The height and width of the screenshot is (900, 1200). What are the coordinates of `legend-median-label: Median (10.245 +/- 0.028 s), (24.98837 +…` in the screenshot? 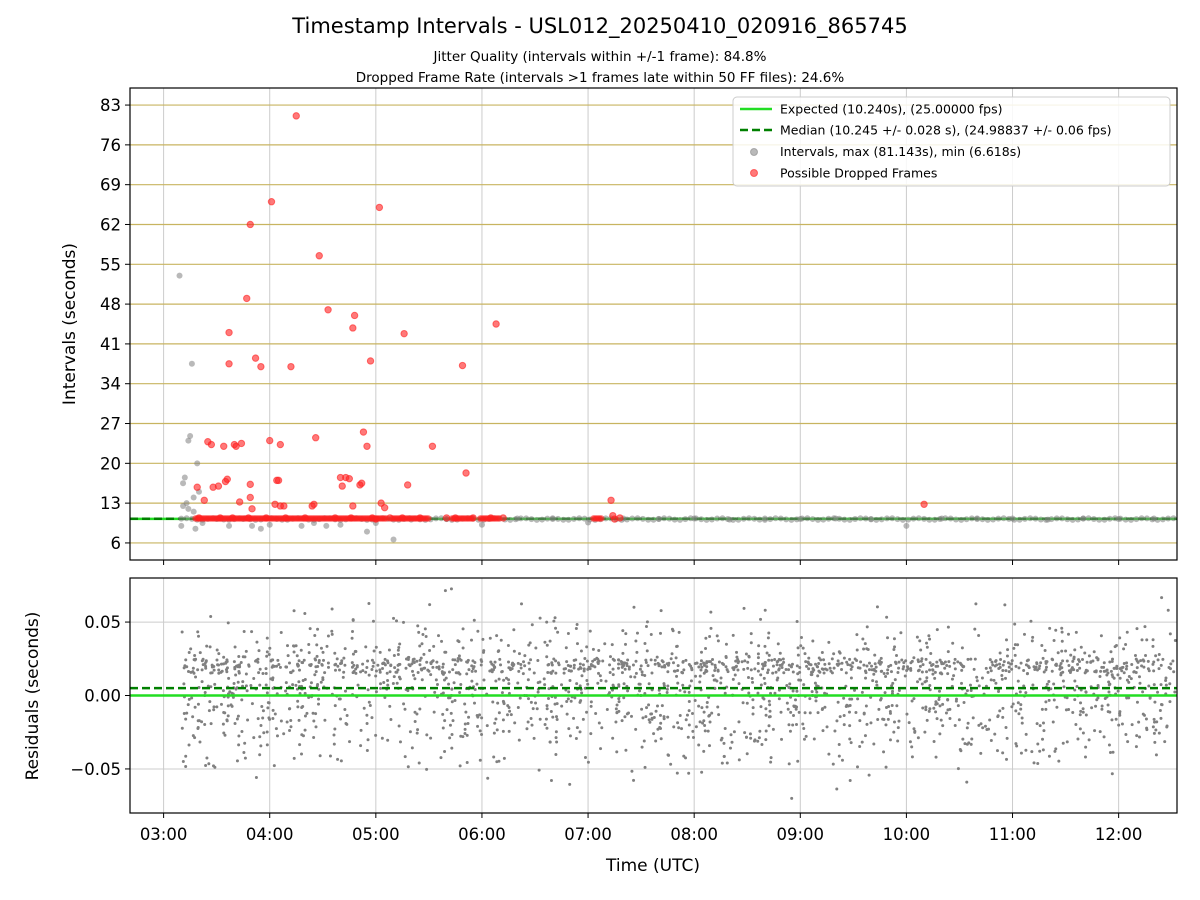 It's located at (945, 130).